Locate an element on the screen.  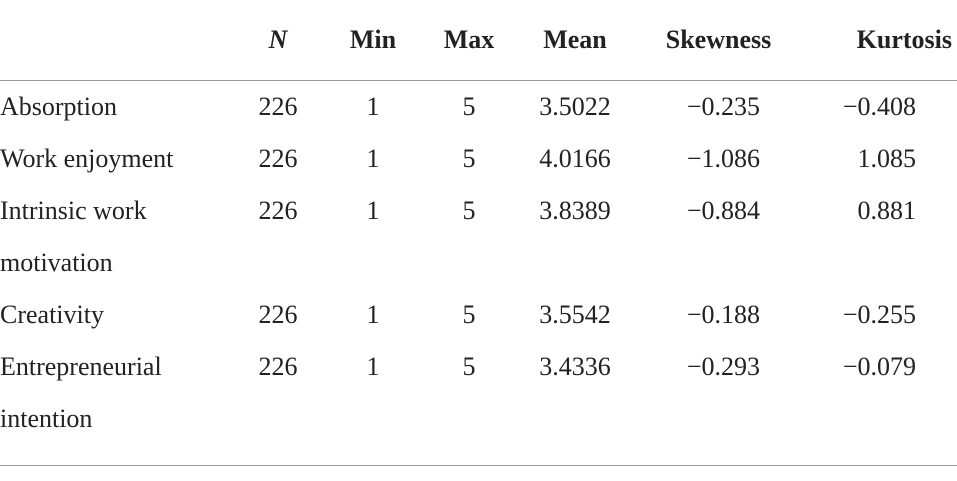
table-row: Creativity 226 1 5 3.5542 −0.188 −0.255 is located at coordinates (478, 315).